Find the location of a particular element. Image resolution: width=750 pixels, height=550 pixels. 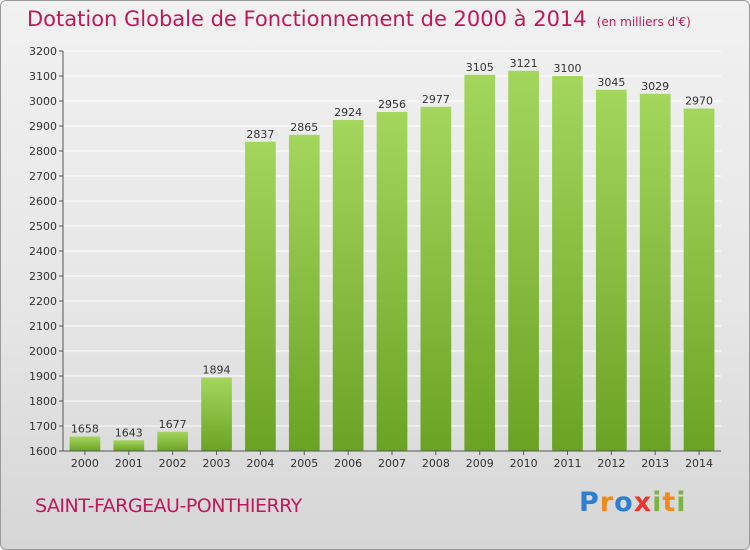

data-label: 1677 is located at coordinates (173, 424).